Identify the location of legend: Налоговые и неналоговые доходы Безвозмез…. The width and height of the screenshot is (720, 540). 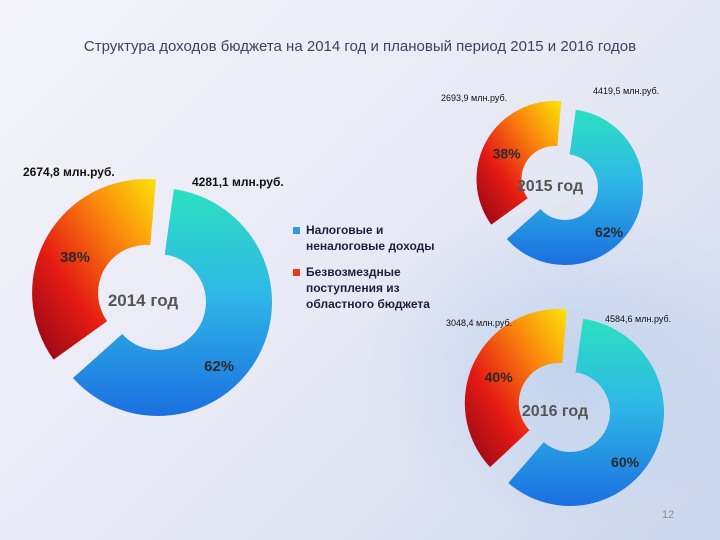
(378, 272).